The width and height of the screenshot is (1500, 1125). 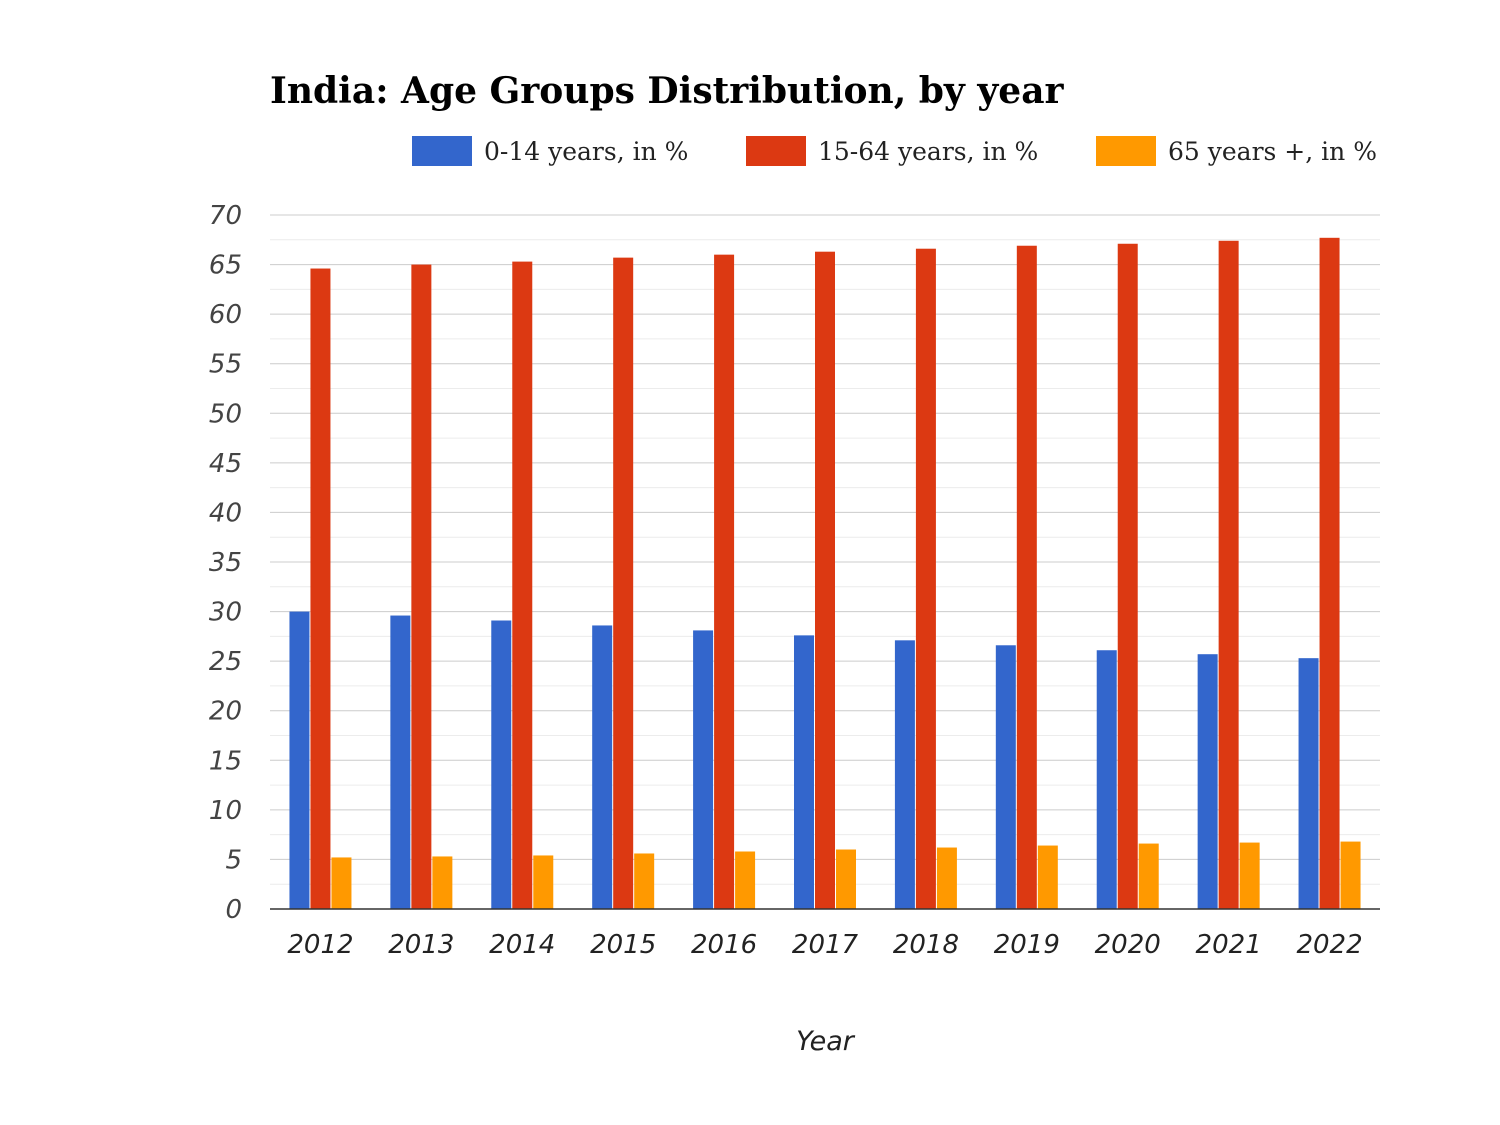 I want to click on y-tick-label: 20, so click(x=225, y=712).